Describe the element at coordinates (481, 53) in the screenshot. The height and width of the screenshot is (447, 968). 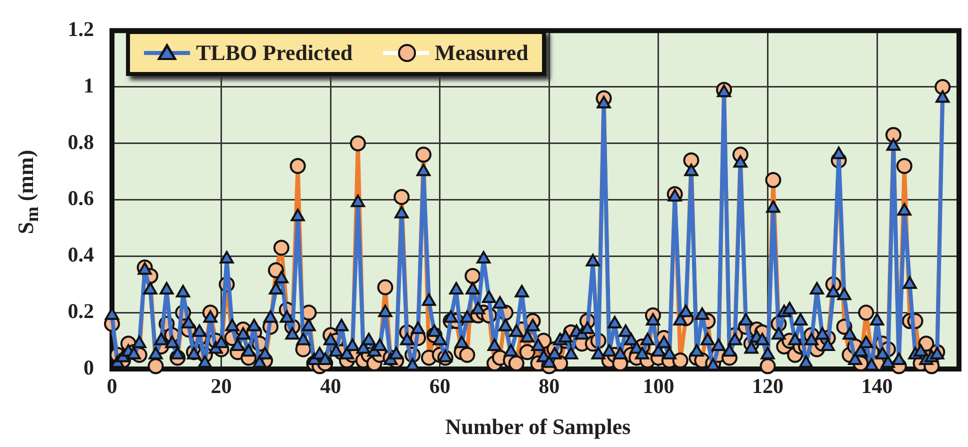
I see `legend-label: Measured` at that location.